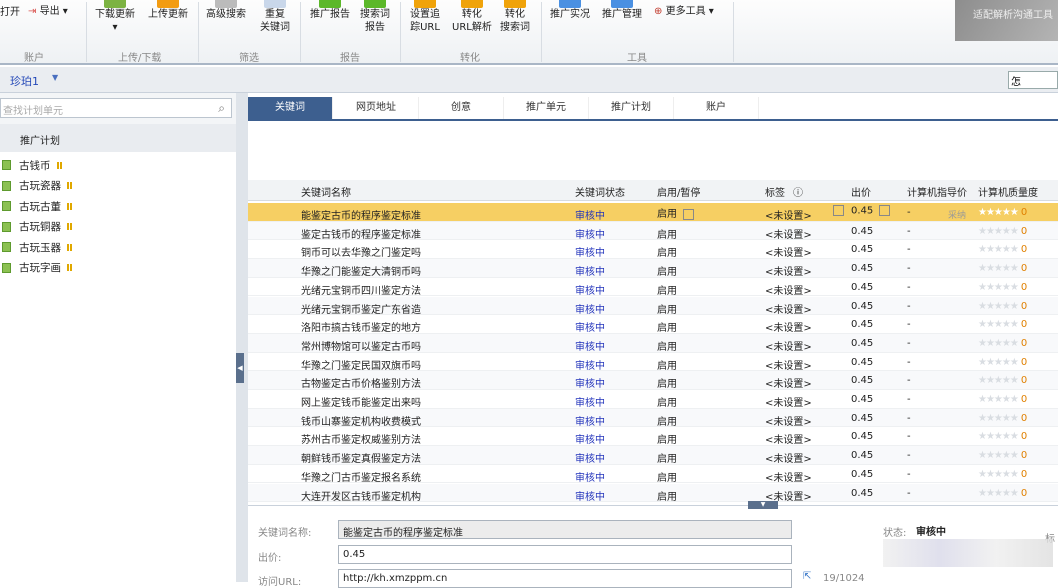 The height and width of the screenshot is (588, 1058). What do you see at coordinates (116, 108) in the screenshot?
I see `plan-search-input: 查找计划单元 ⌕` at bounding box center [116, 108].